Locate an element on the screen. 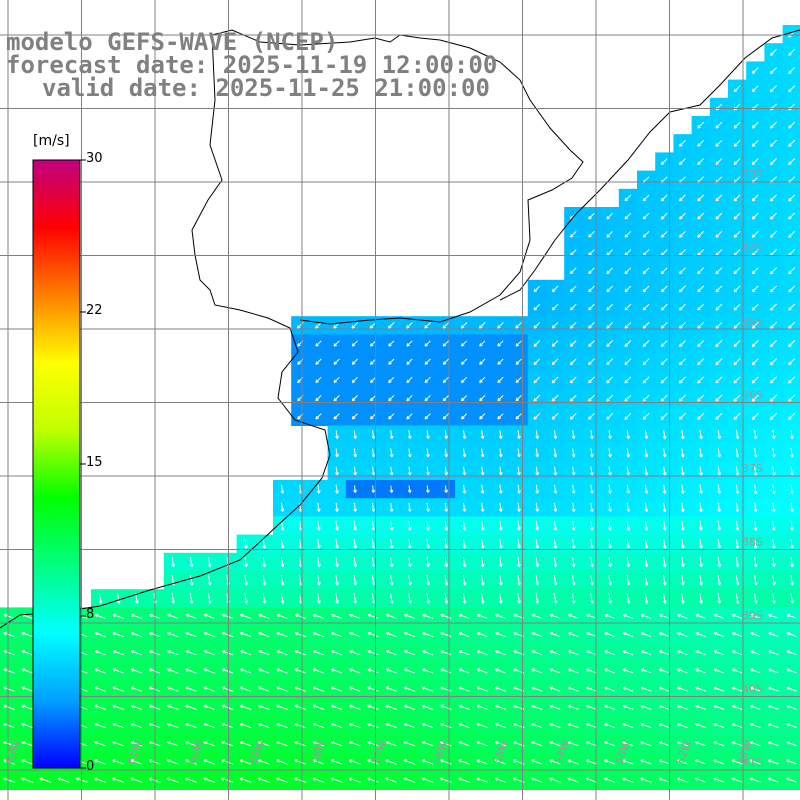 The image size is (800, 800). coastline-east is located at coordinates (649, 165).